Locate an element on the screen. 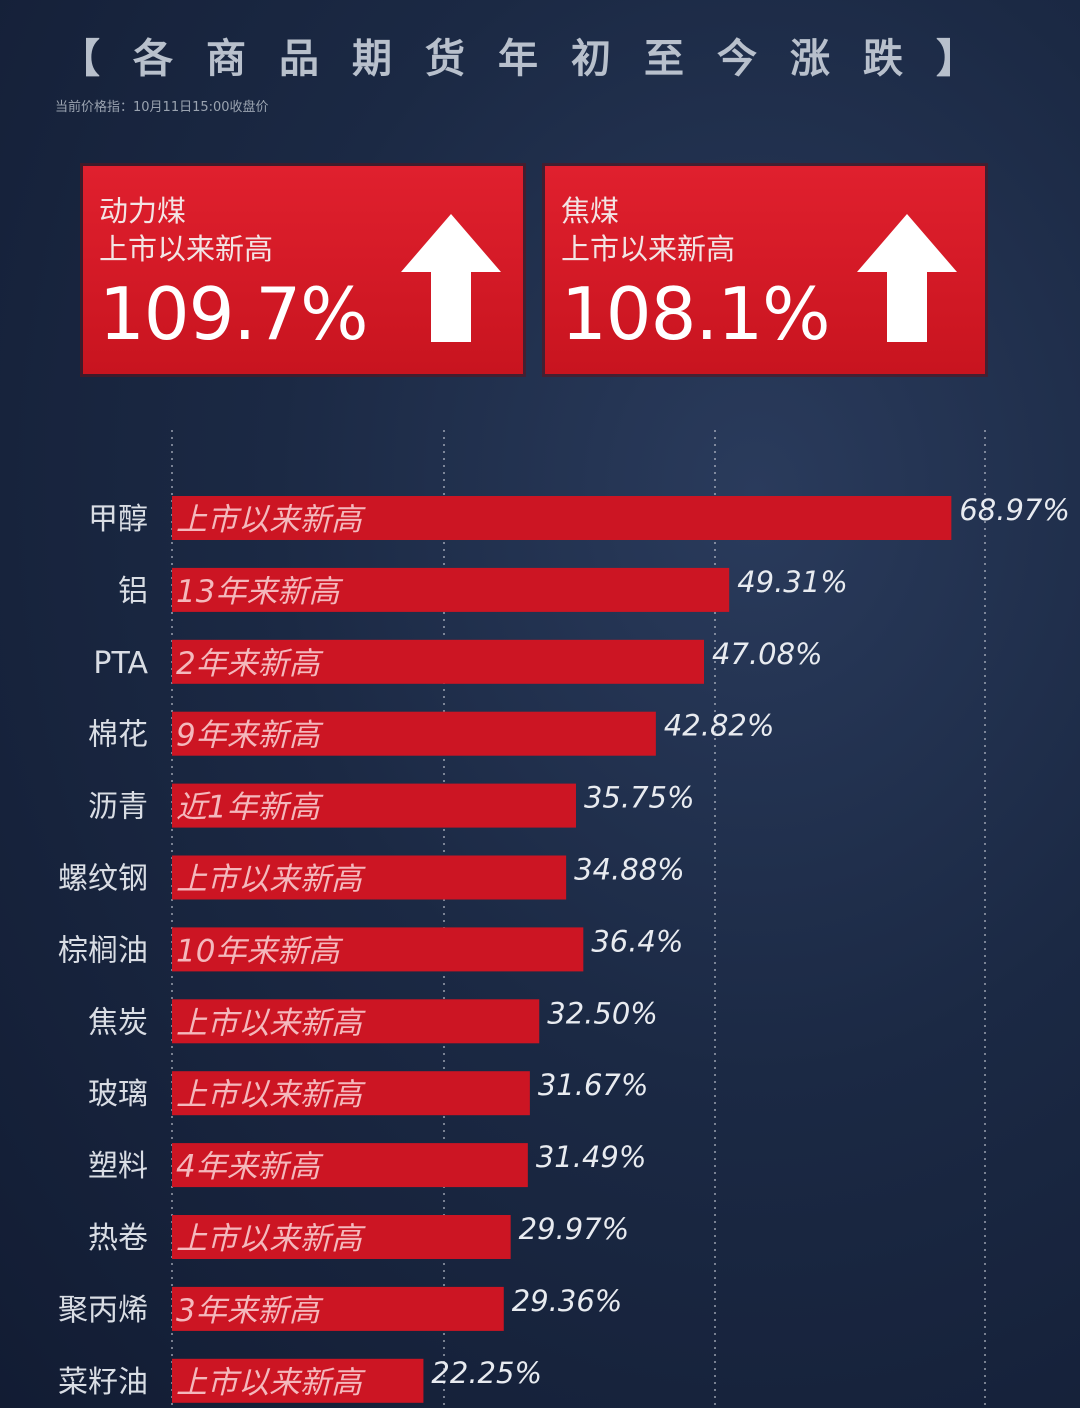  category-label: 甲醇 is located at coordinates (118, 519).